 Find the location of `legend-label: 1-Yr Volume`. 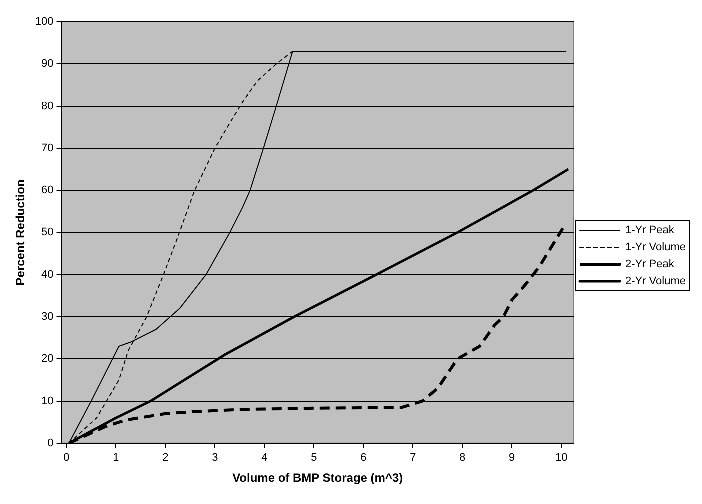

legend-label: 1-Yr Volume is located at coordinates (655, 248).